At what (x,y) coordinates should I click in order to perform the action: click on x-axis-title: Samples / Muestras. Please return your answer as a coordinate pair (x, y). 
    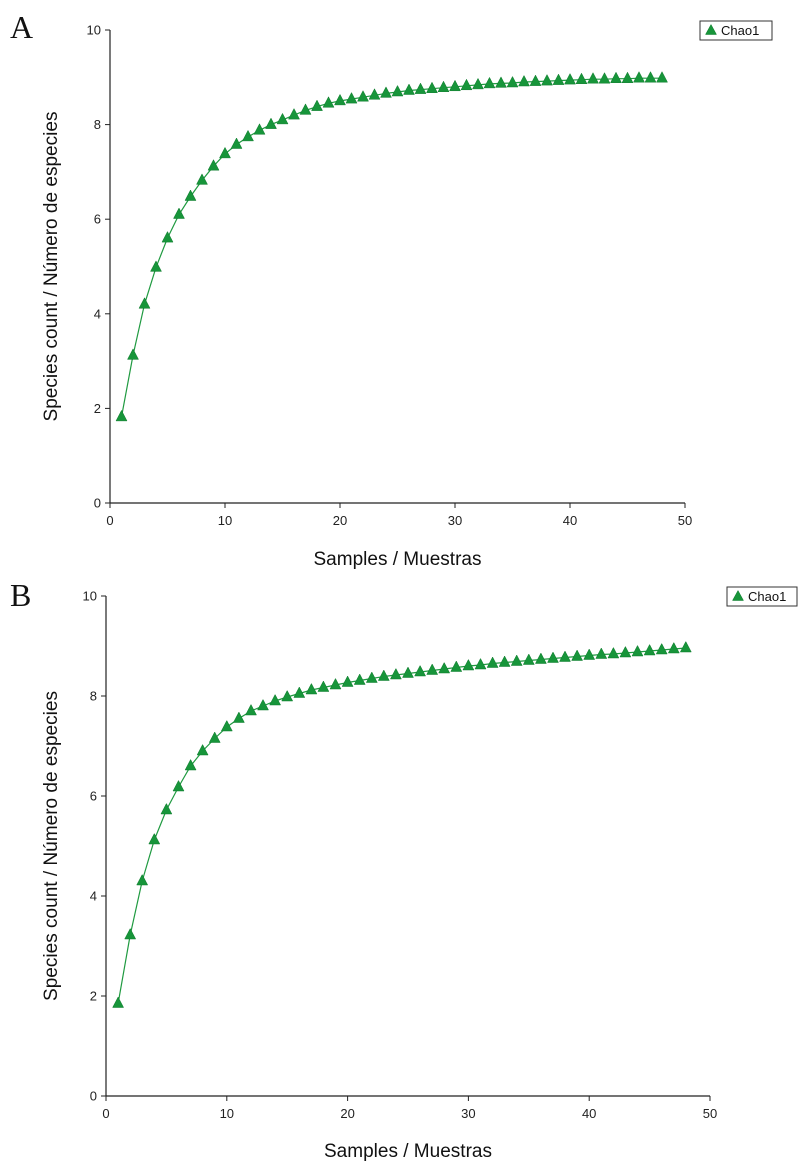
    Looking at the image, I should click on (408, 1151).